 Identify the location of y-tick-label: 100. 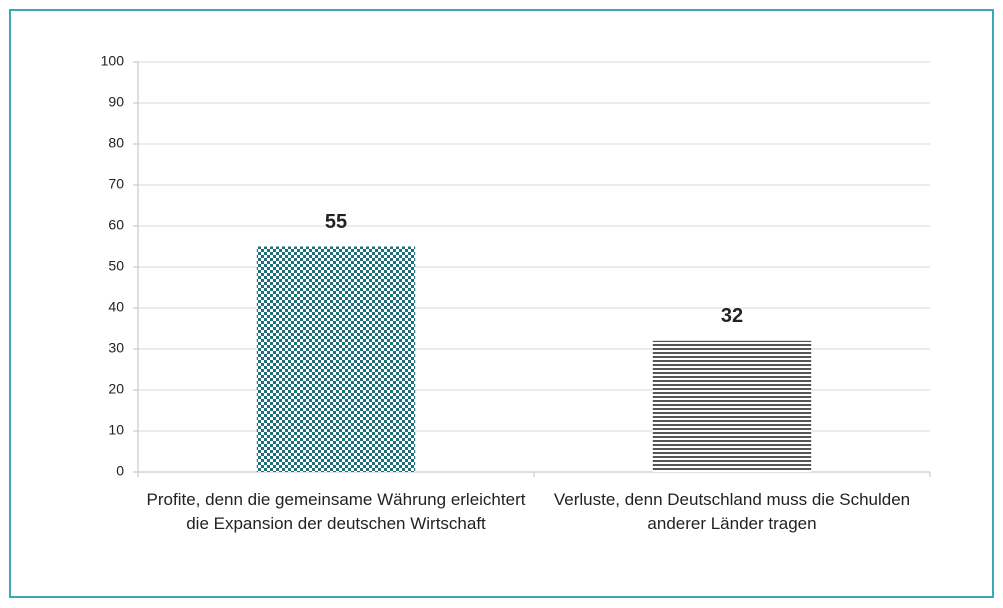
(113, 61).